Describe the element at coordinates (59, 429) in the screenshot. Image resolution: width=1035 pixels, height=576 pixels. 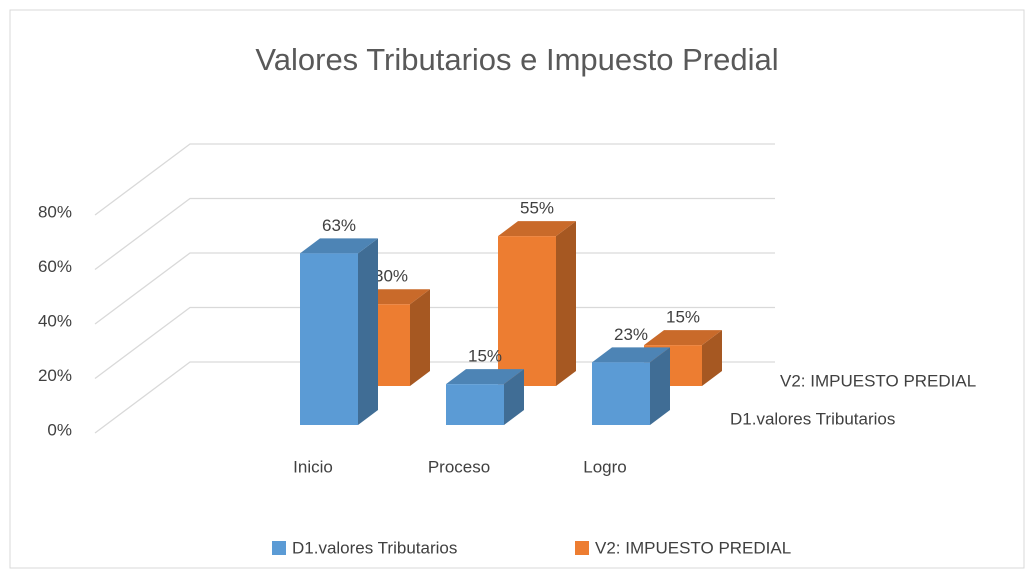
I see `y-tick-label: 0%` at that location.